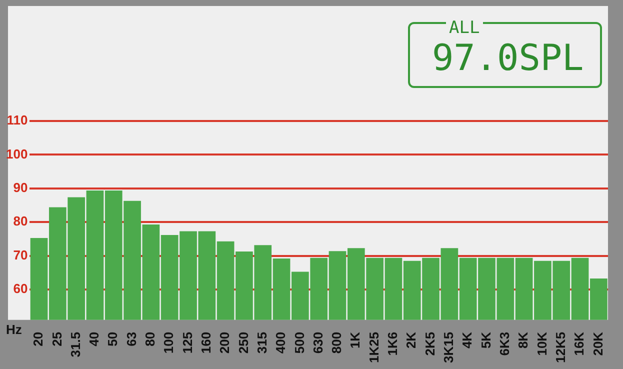  Describe the element at coordinates (430, 344) in the screenshot. I see `x-tick-label: 2K5` at that location.